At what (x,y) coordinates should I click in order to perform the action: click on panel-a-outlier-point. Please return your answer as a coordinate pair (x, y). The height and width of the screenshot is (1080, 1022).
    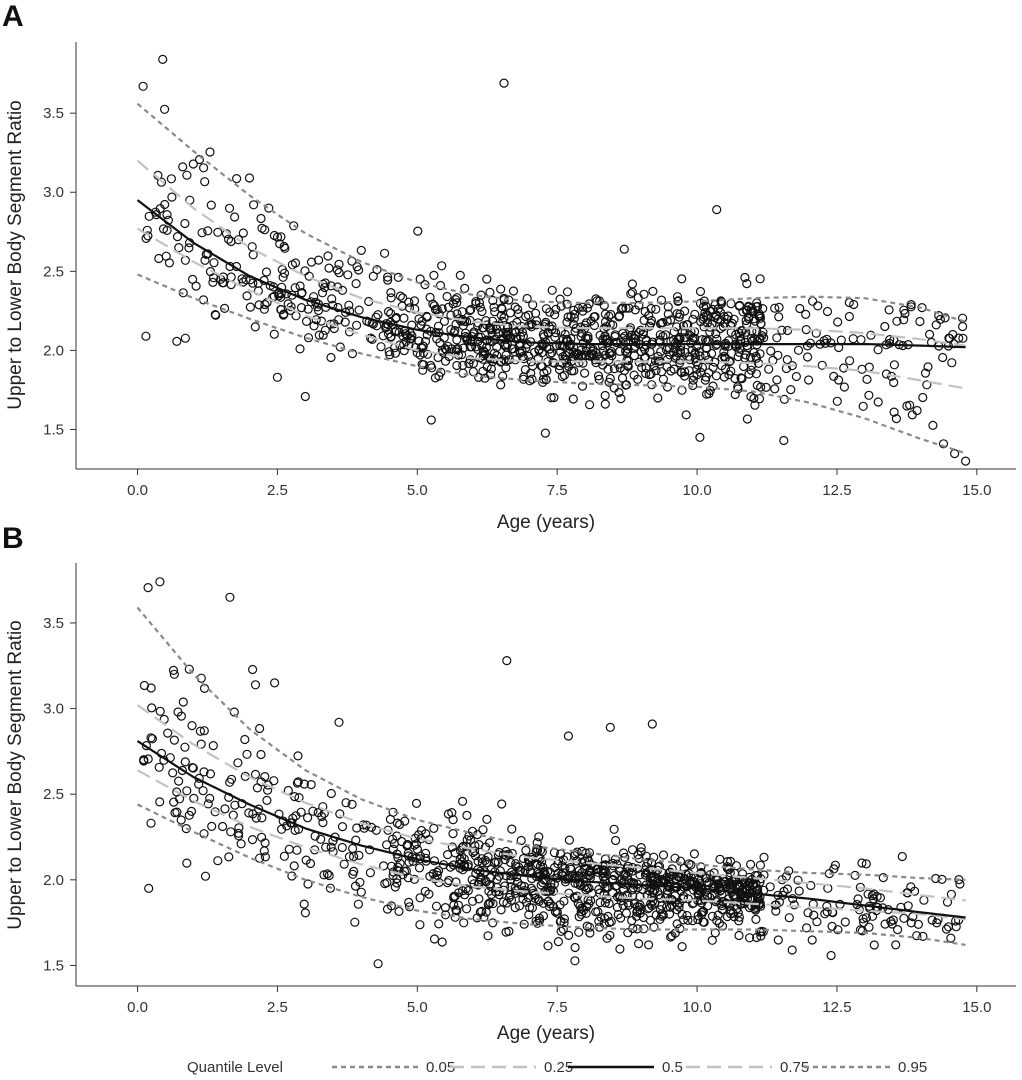
    Looking at the image, I should click on (249, 178).